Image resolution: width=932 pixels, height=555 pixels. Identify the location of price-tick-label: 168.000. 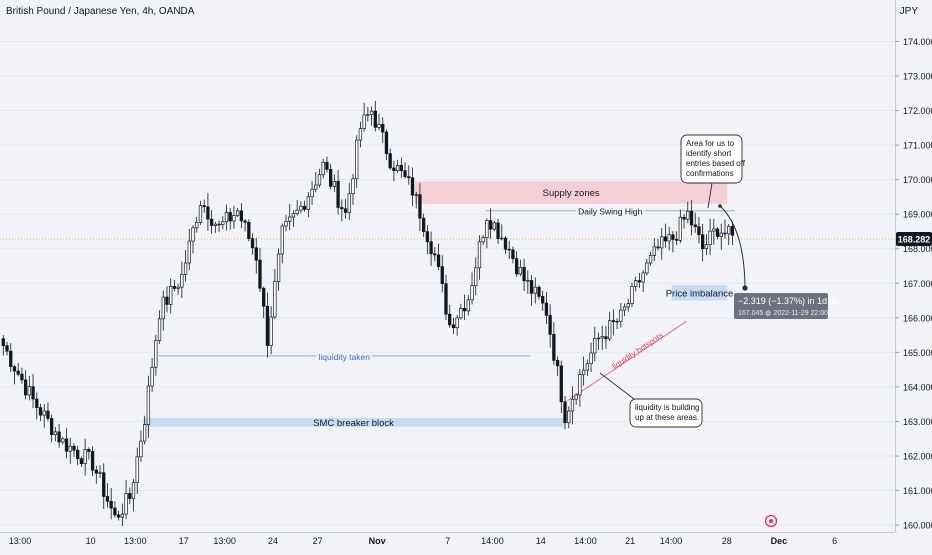
(917, 249).